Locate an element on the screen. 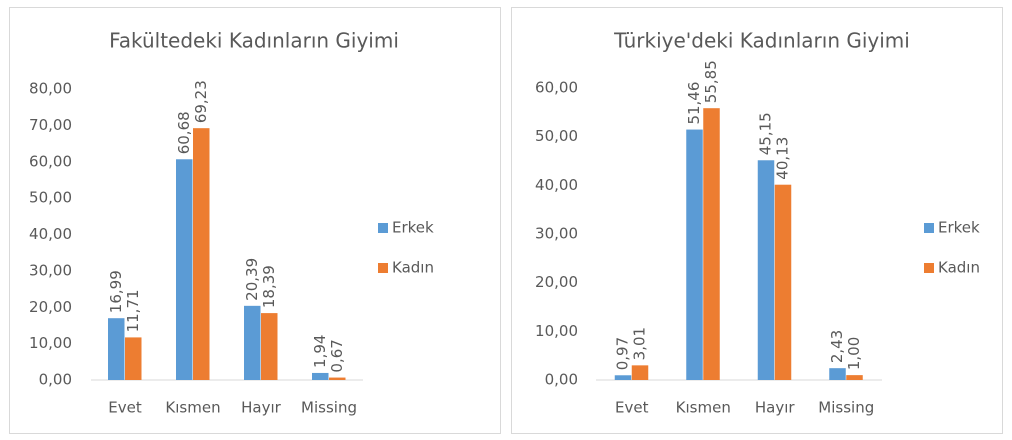 This screenshot has width=1012, height=440. data-label: 45,15 is located at coordinates (766, 133).